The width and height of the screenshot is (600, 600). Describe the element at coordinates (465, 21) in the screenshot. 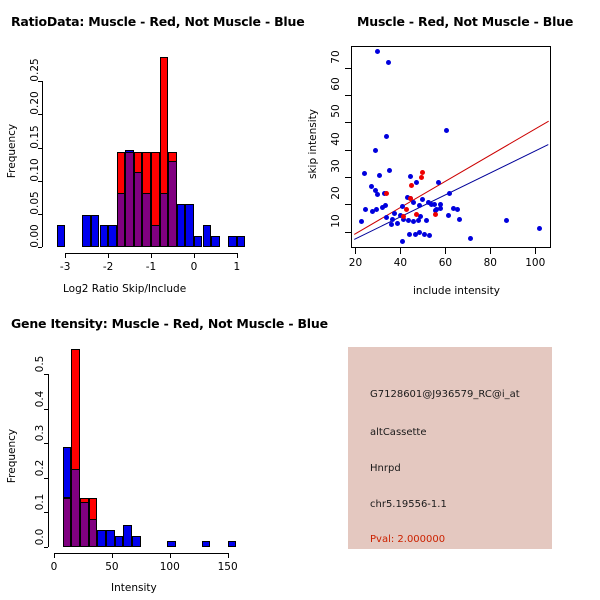

I see `scatter-title: Muscle - Red, Not Muscle - Blue` at that location.